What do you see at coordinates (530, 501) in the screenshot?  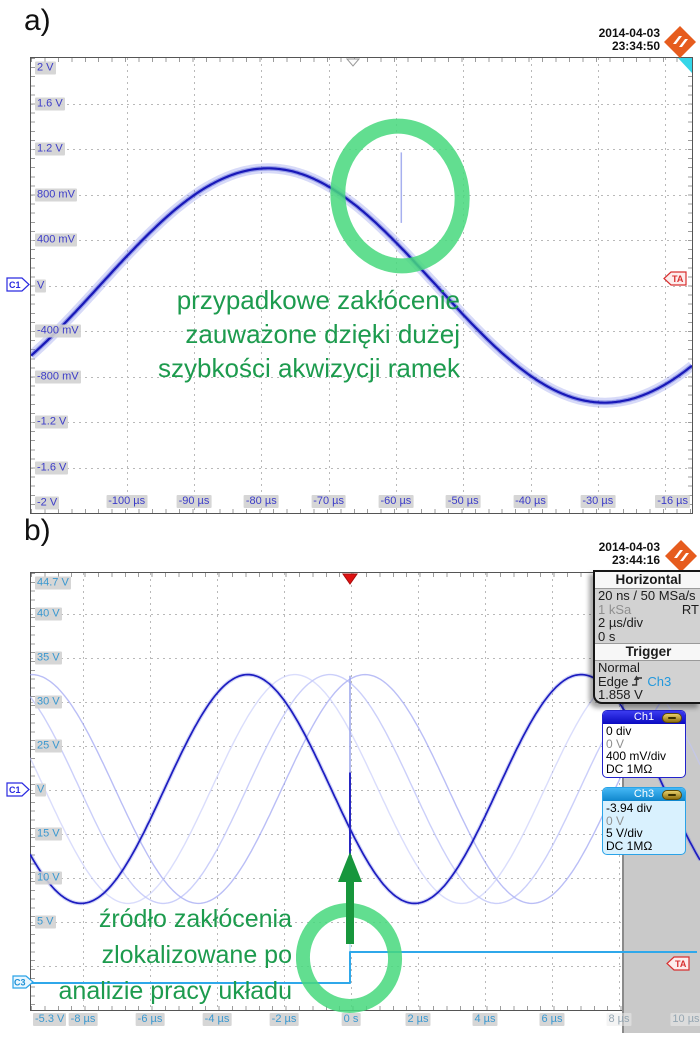 I see `x-axis-label: -40 µs` at bounding box center [530, 501].